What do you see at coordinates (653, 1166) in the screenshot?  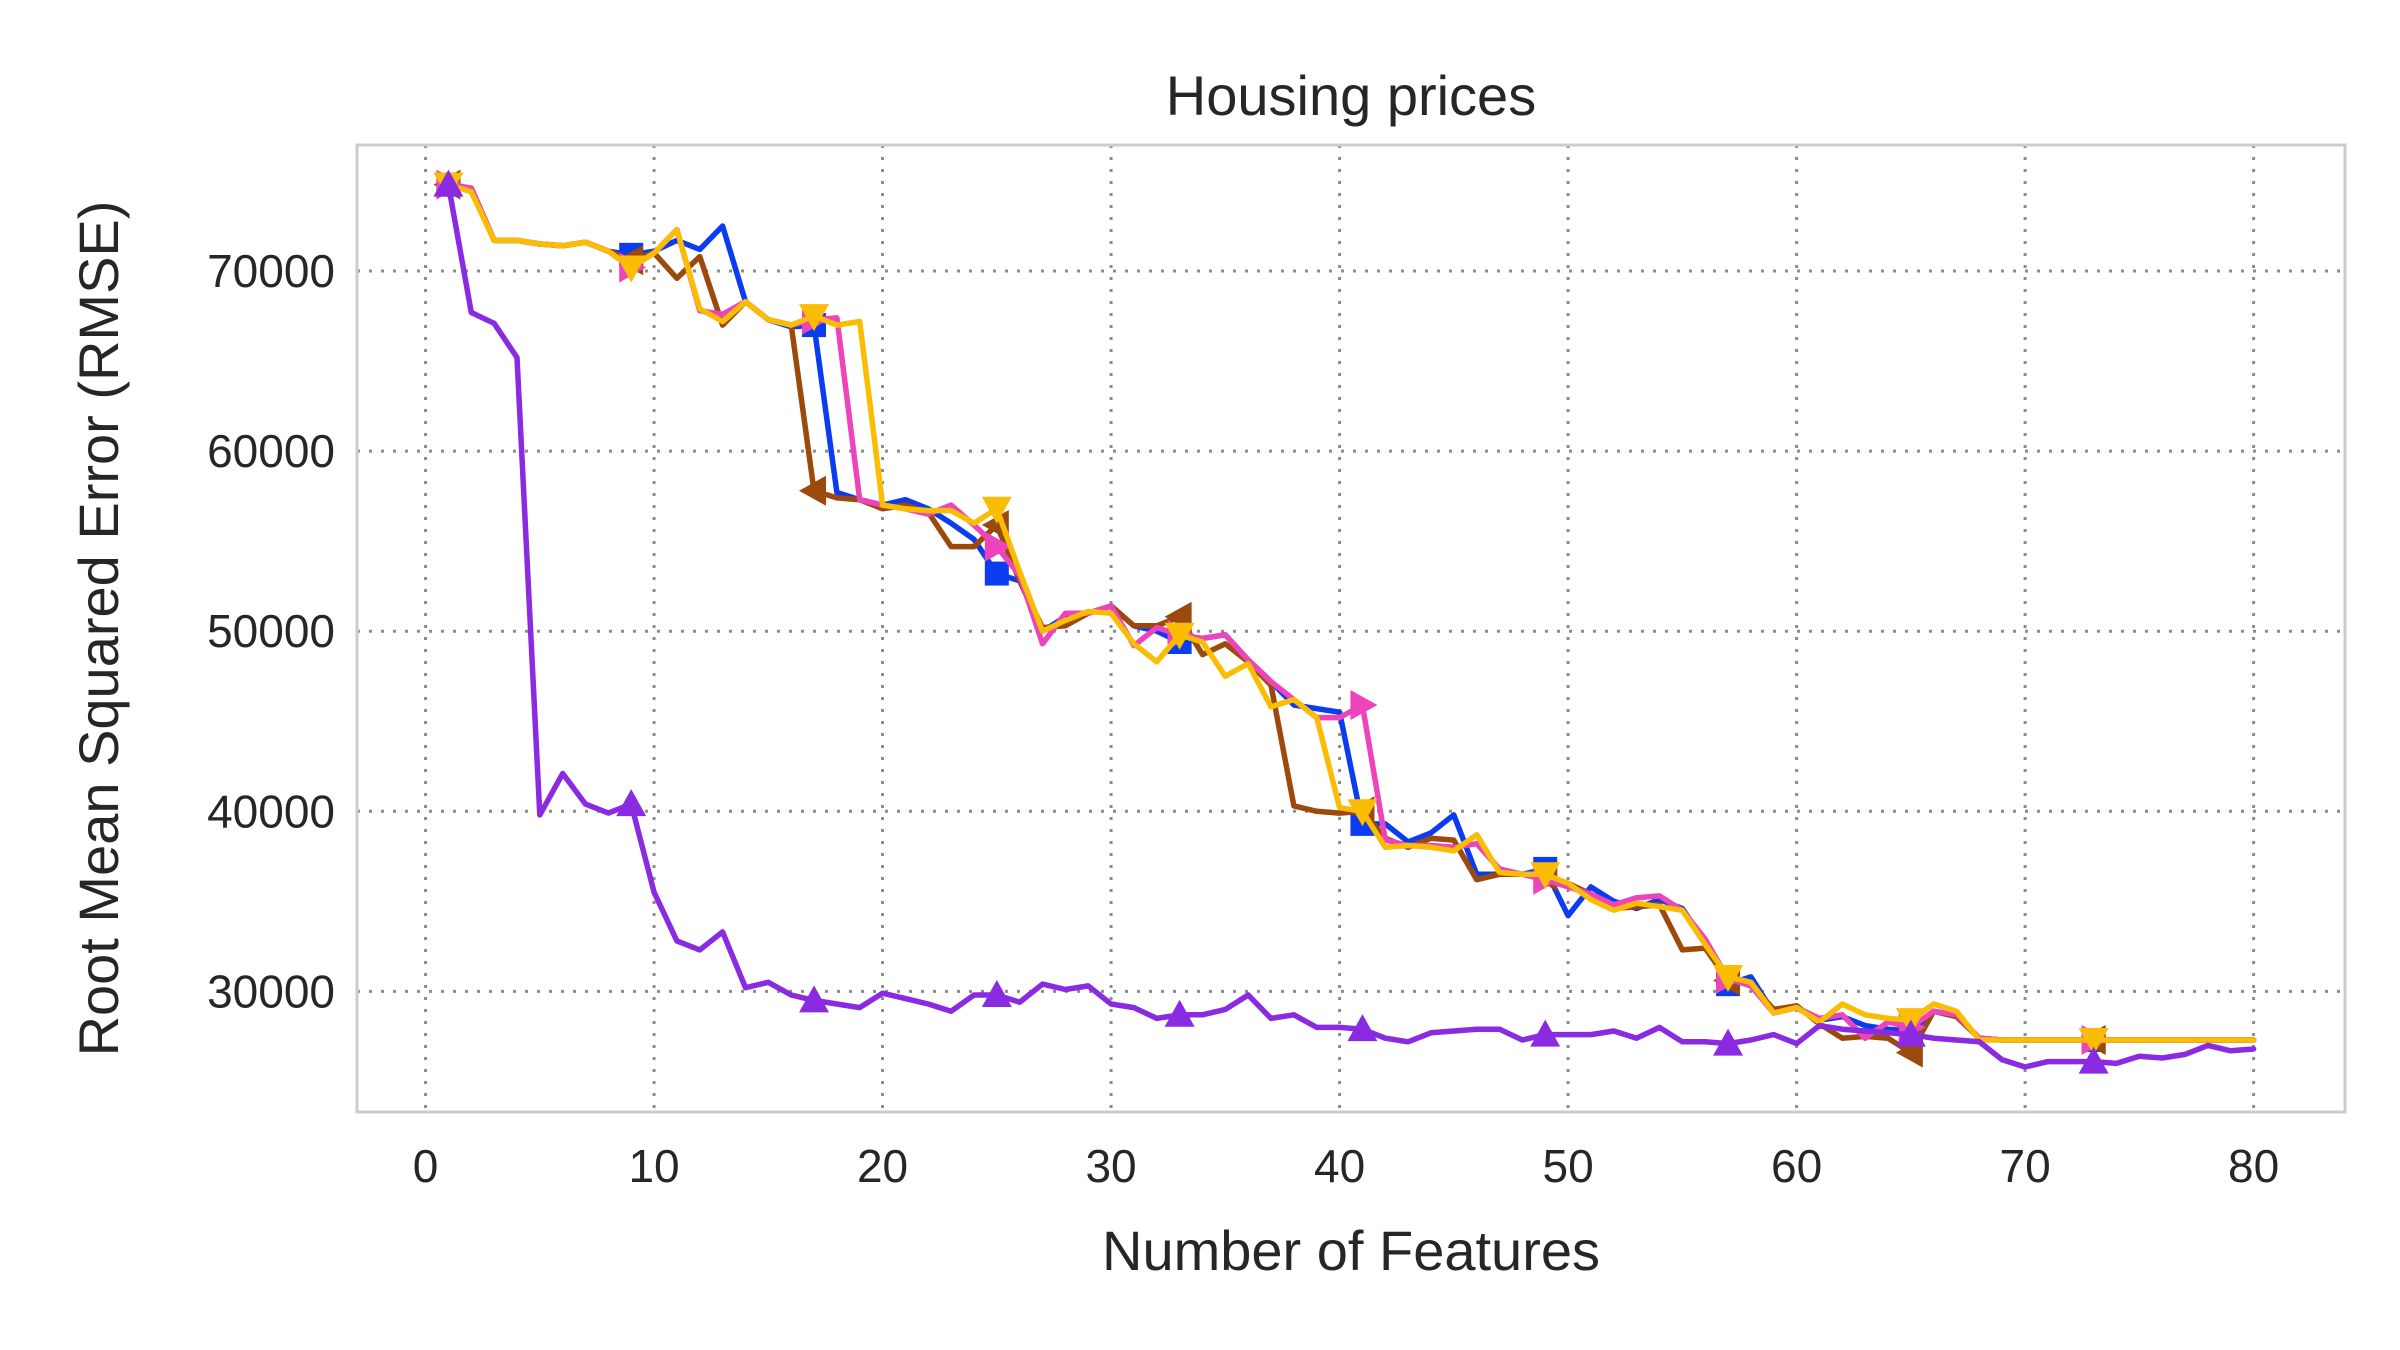 I see `x-tick-label-1: 10` at bounding box center [653, 1166].